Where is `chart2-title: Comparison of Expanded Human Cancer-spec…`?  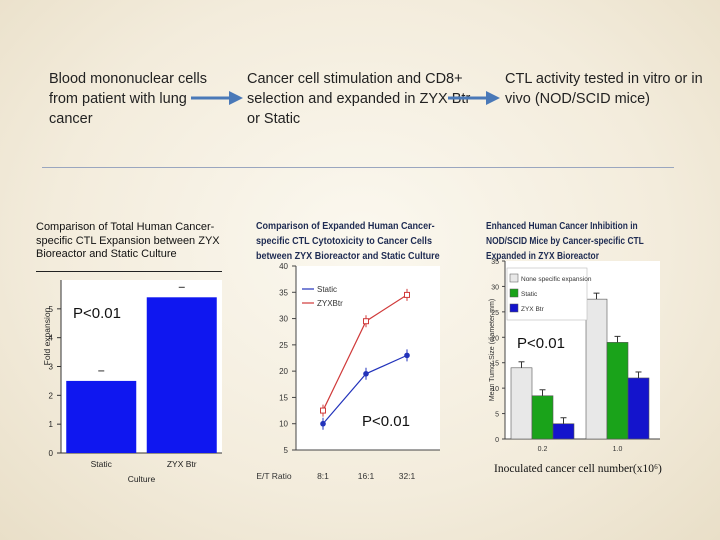 chart2-title: Comparison of Expanded Human Cancer-spec… is located at coordinates (348, 241).